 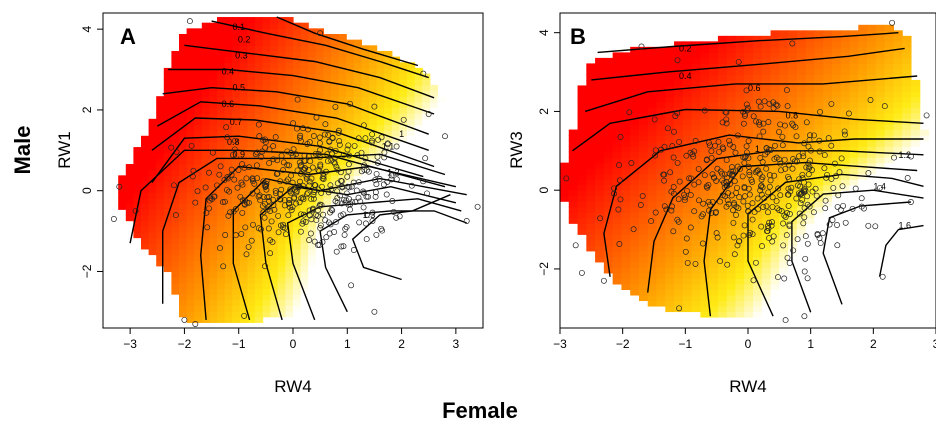 I want to click on row-label-male: Male, so click(x=22, y=150).